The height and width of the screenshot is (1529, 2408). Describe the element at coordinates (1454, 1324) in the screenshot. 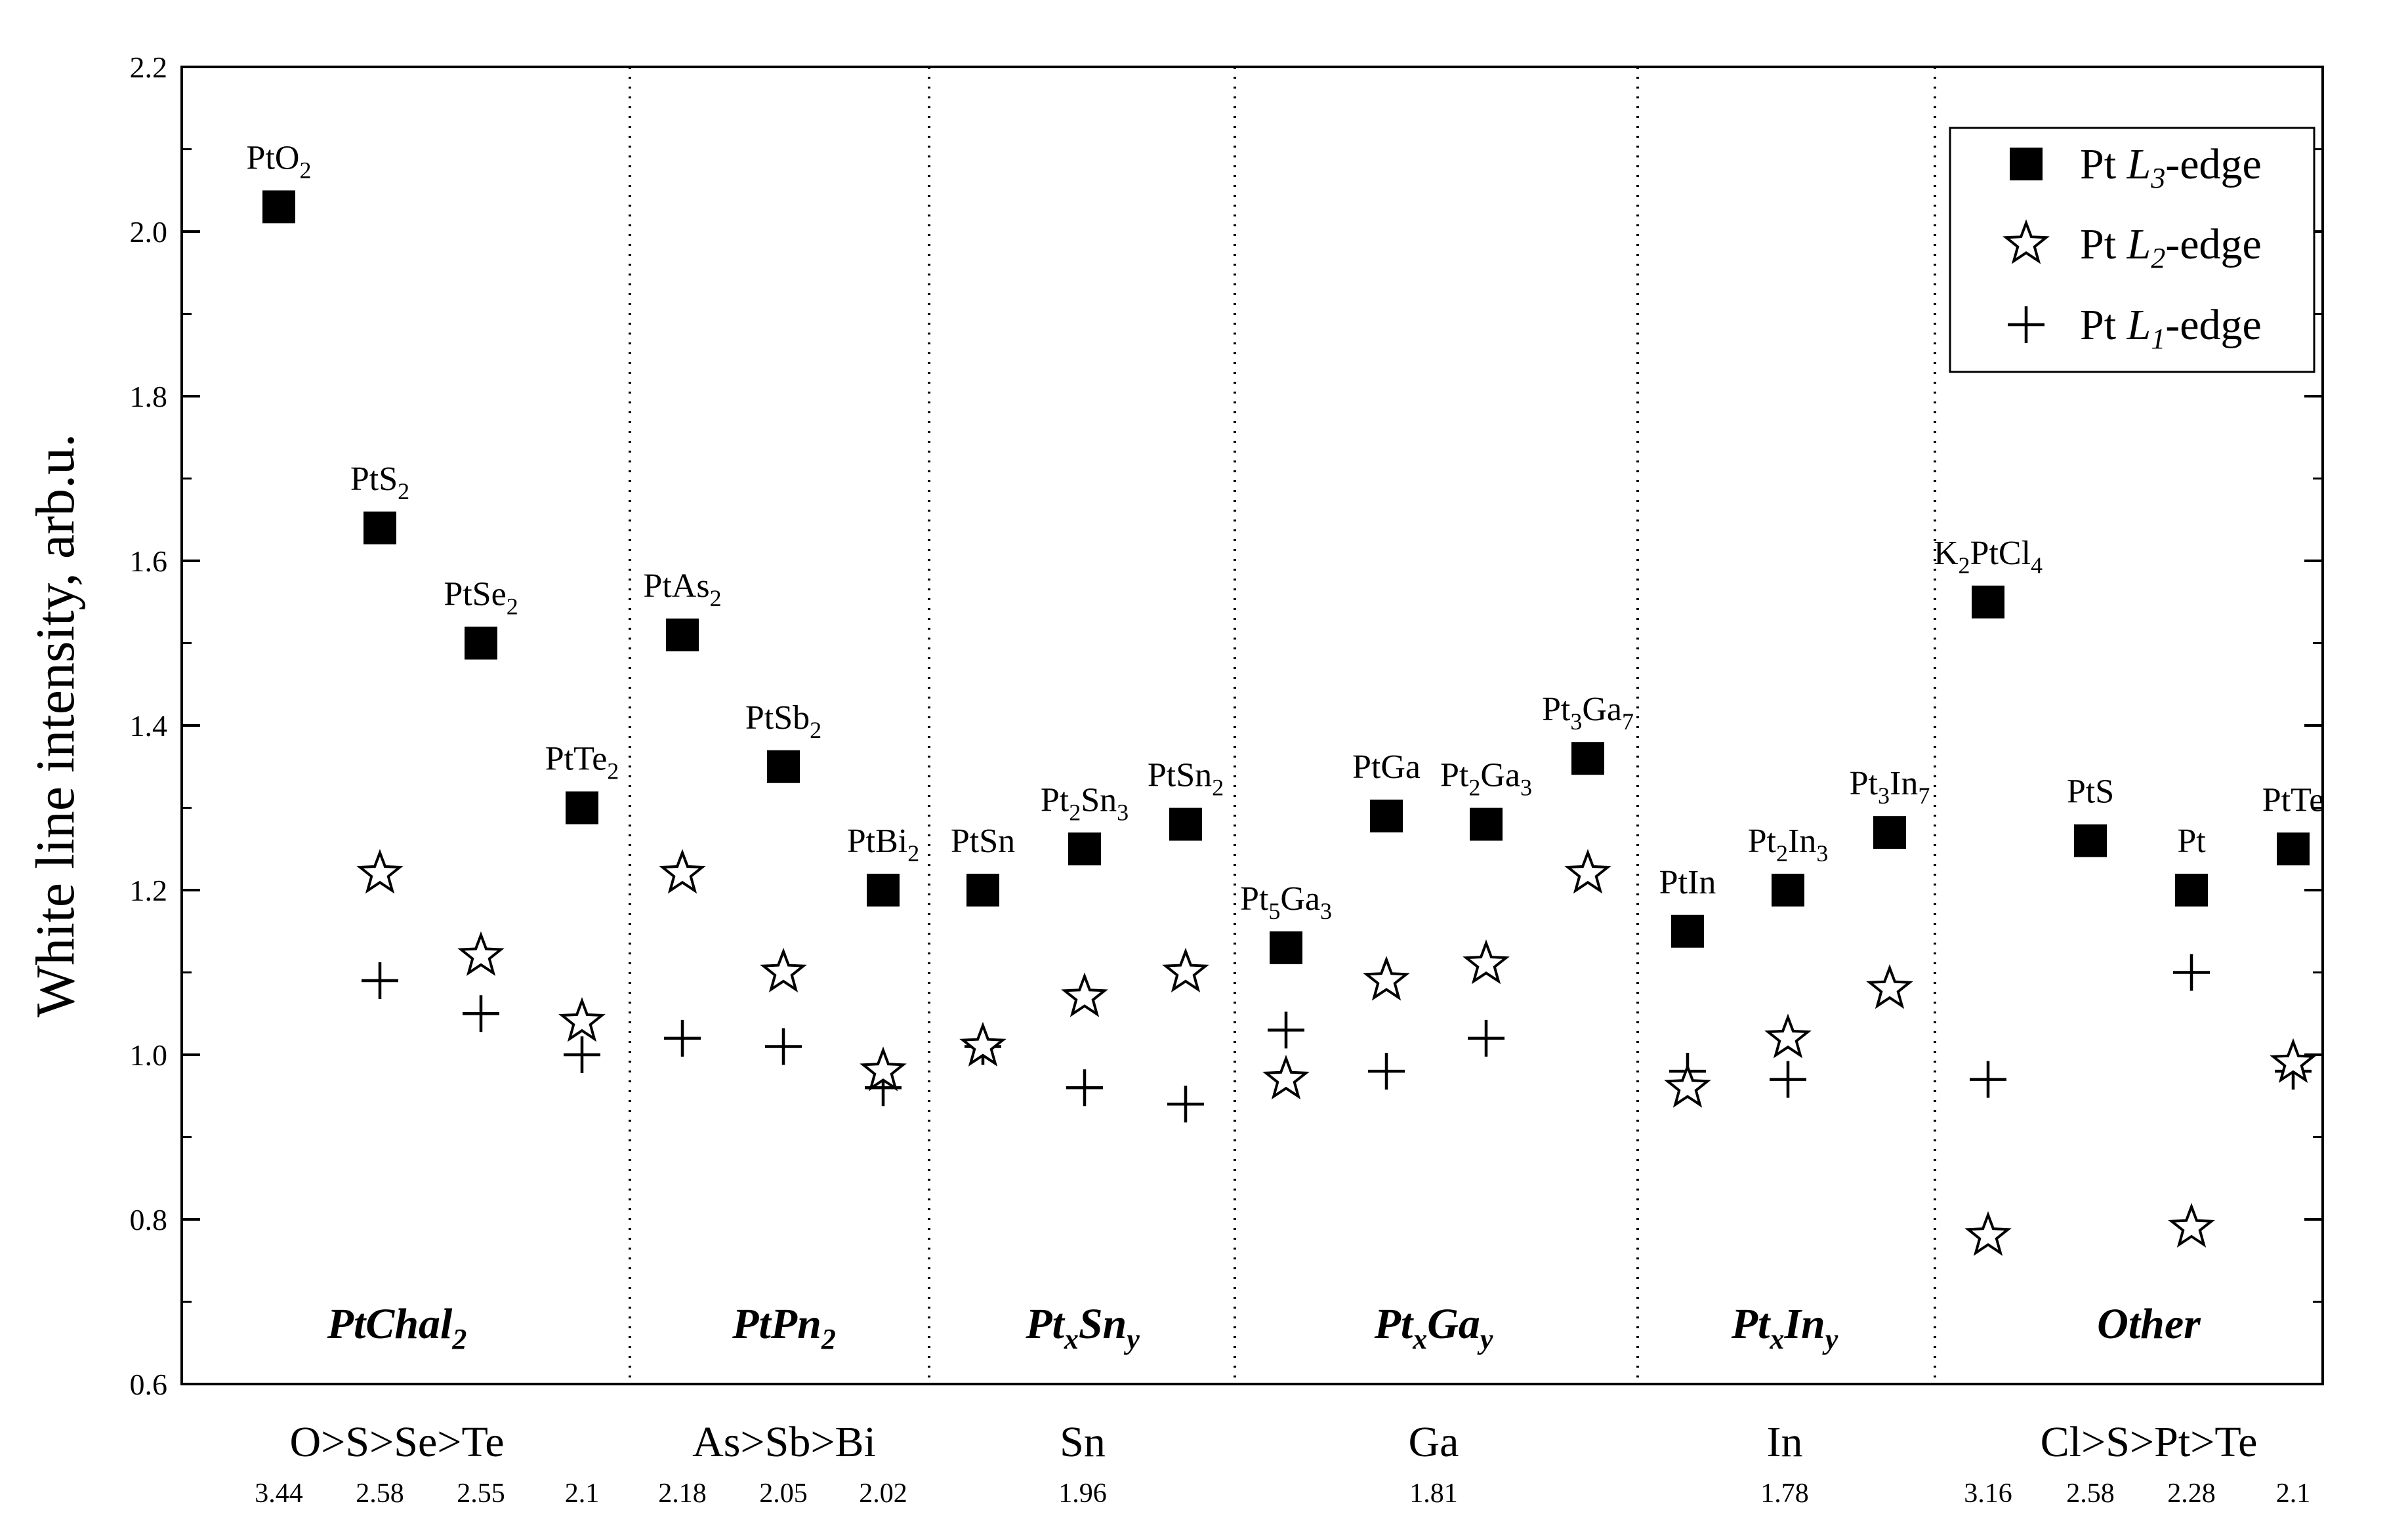

I see `group-label-element: Ga` at that location.